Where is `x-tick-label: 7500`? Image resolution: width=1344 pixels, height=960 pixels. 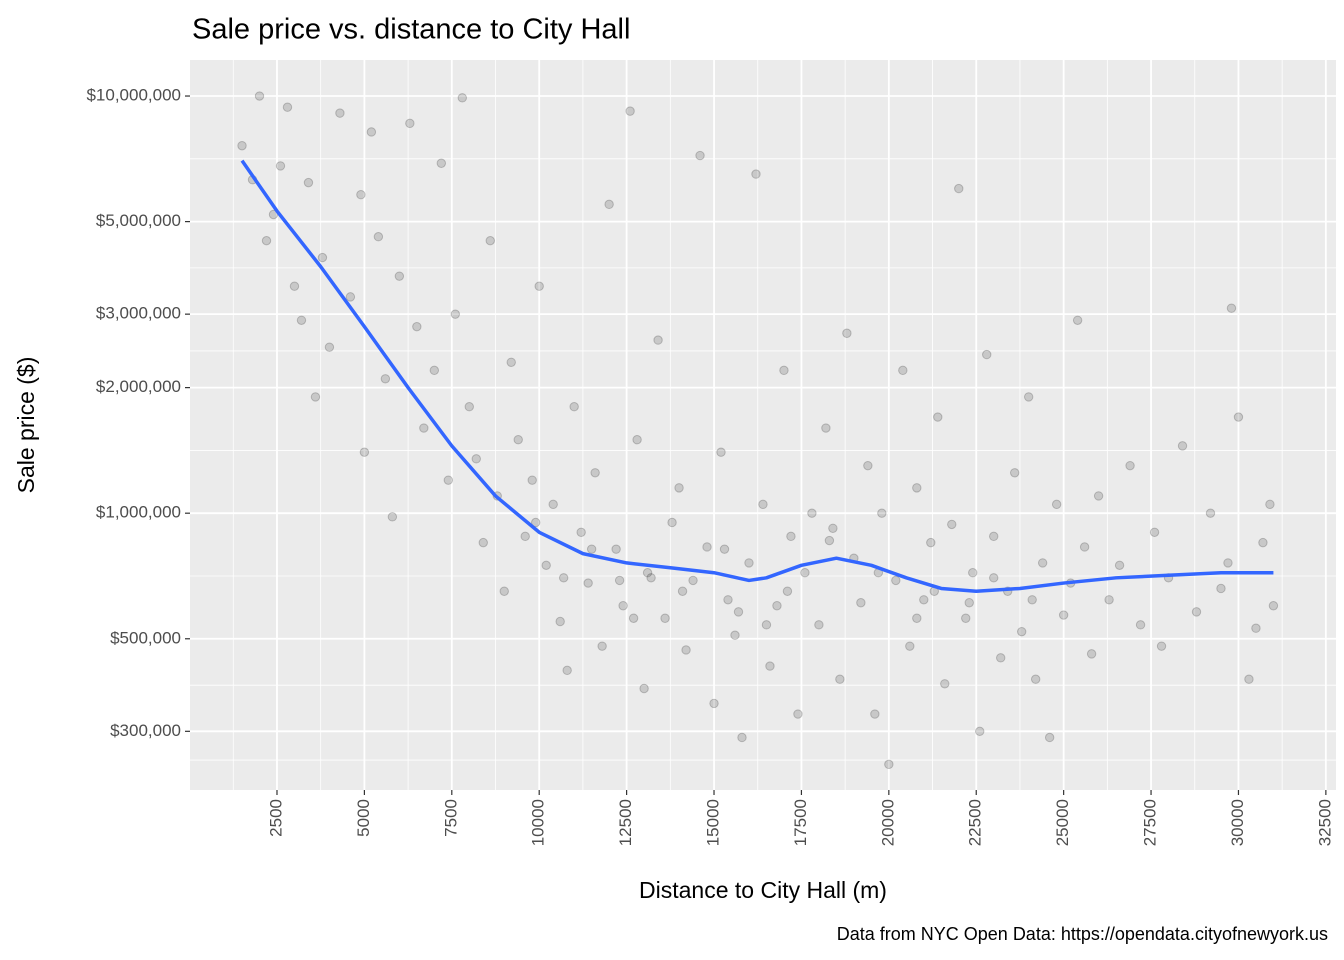
x-tick-label: 7500 is located at coordinates (450, 818).